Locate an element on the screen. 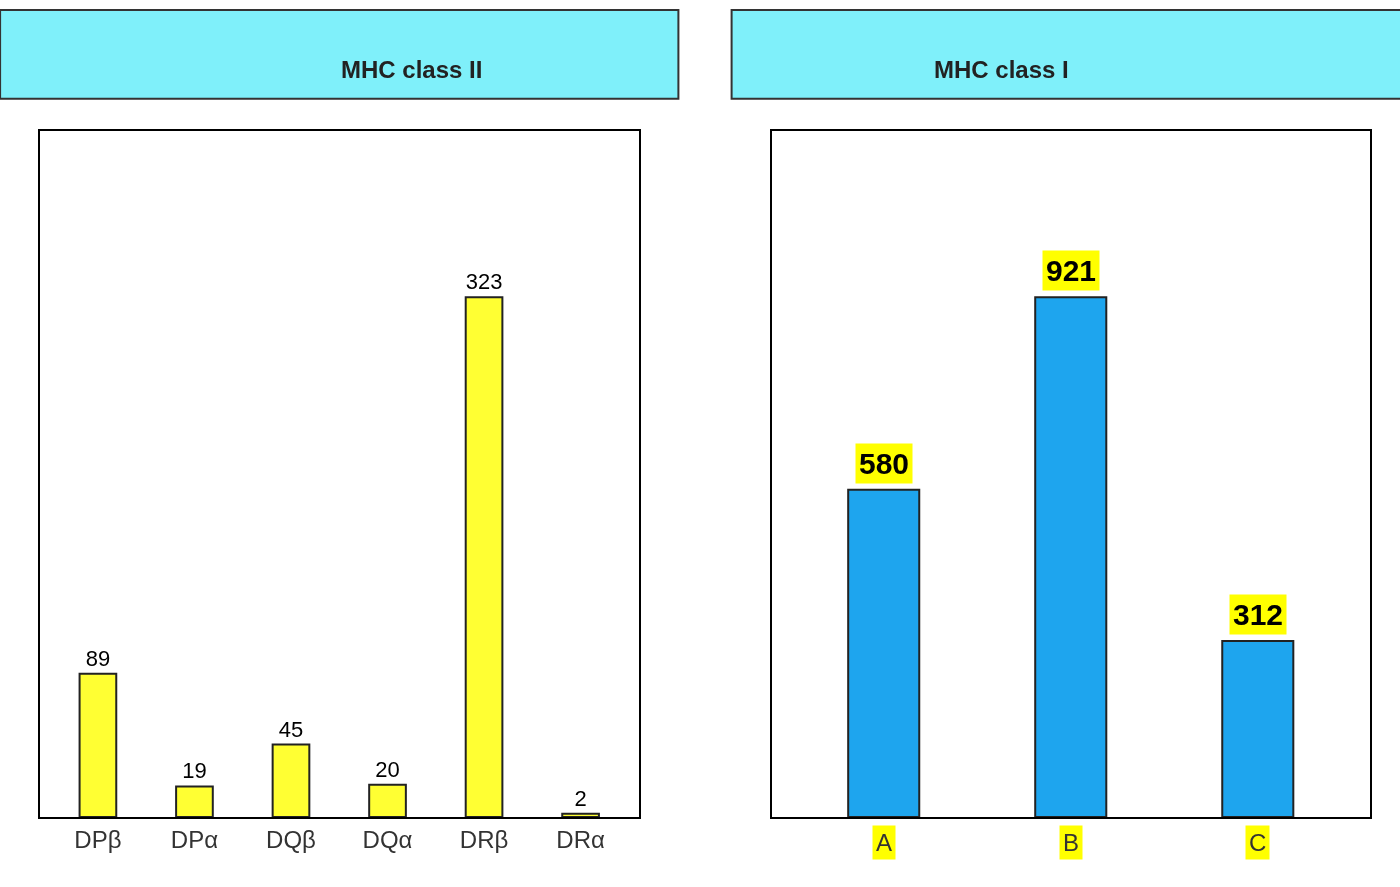  chart-title: MHC class II is located at coordinates (412, 69).